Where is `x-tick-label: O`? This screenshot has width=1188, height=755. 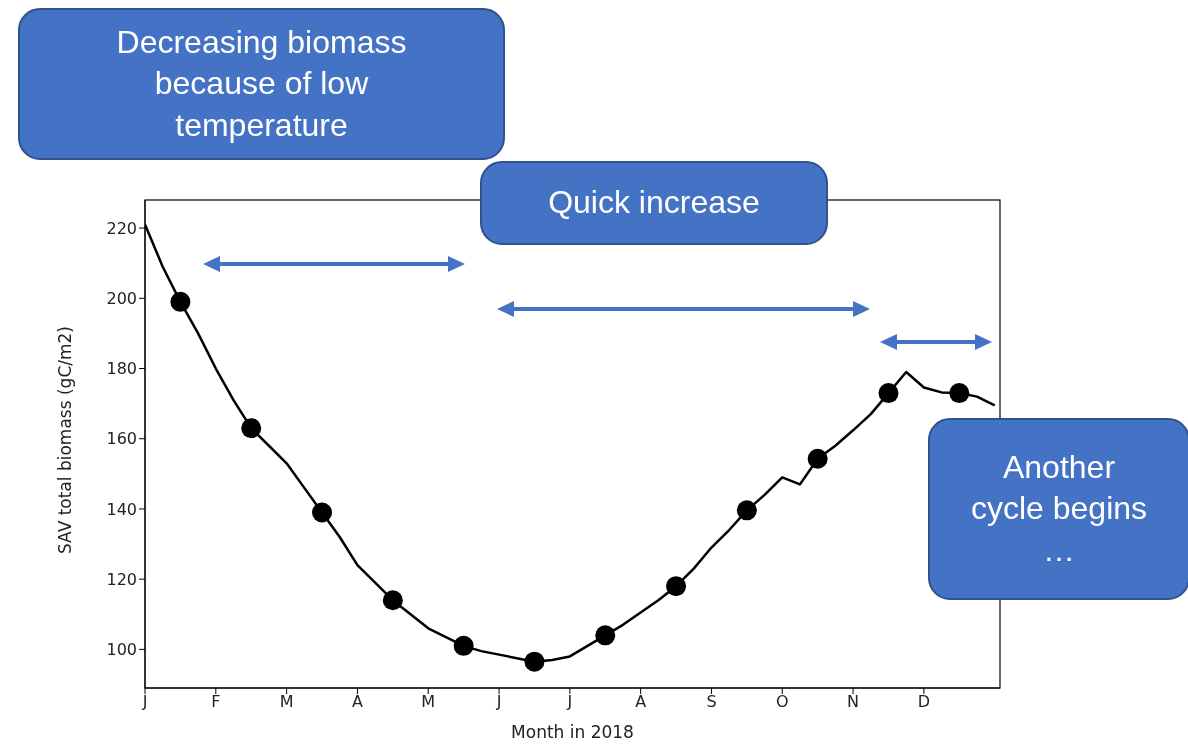
x-tick-label: O is located at coordinates (782, 702).